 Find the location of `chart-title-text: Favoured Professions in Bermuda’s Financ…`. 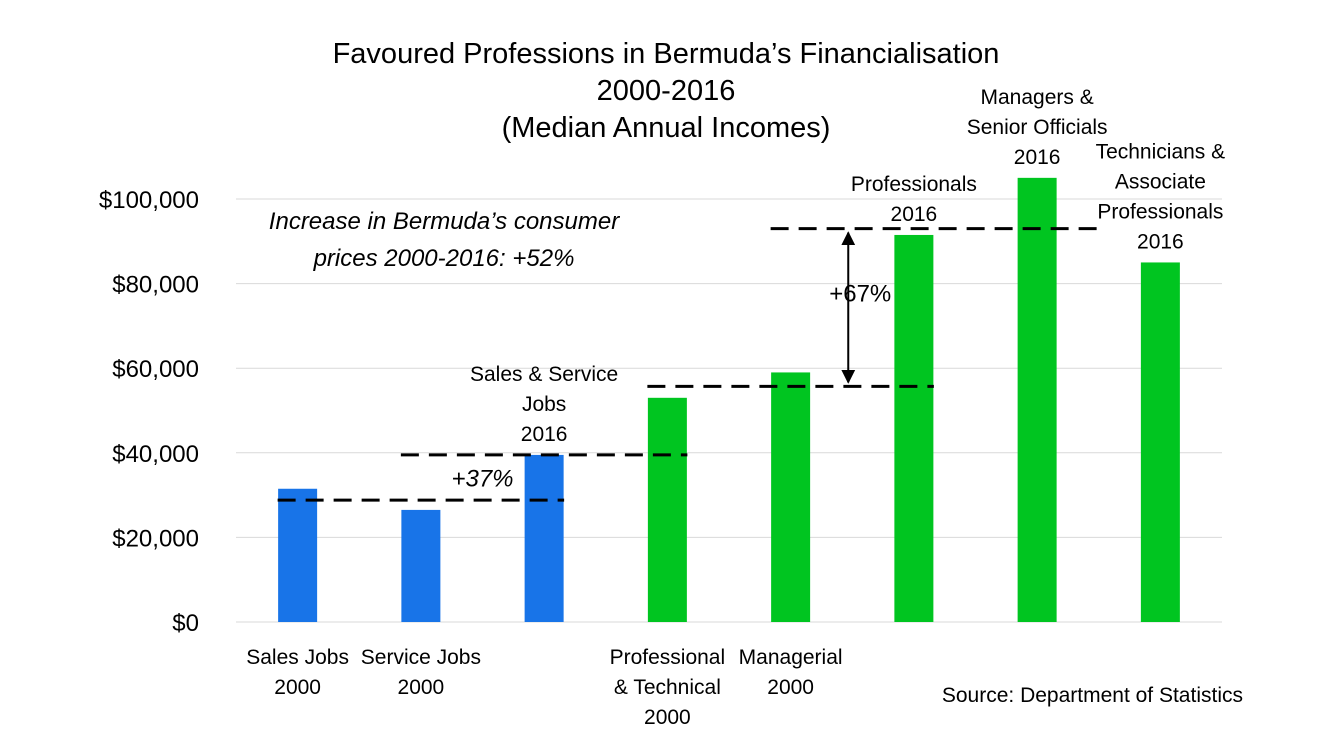

chart-title-text: Favoured Professions in Bermuda’s Financ… is located at coordinates (666, 91).